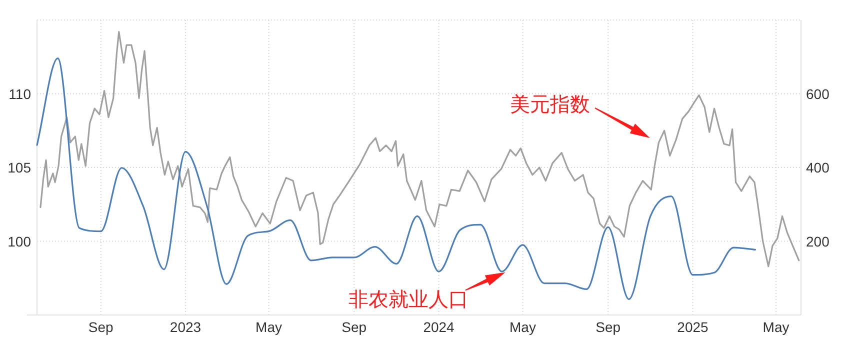 The image size is (855, 353). I want to click on y-tick-label: 105, so click(20, 168).